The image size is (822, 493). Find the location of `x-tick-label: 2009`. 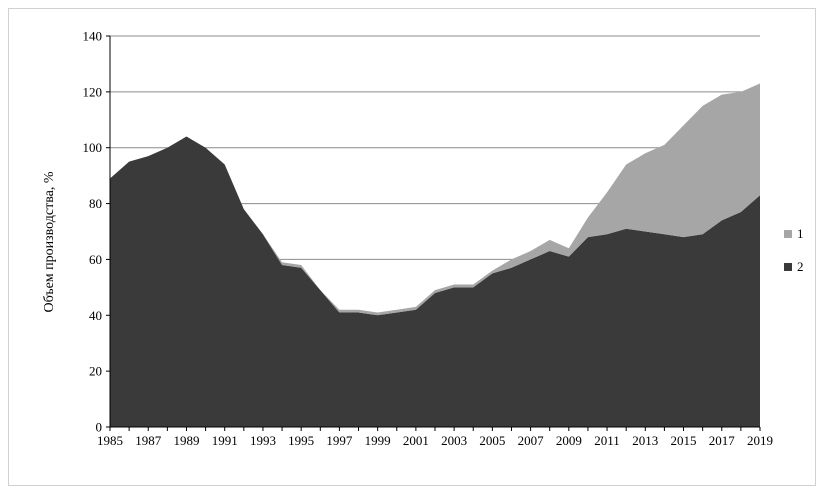

x-tick-label: 2009 is located at coordinates (569, 440).